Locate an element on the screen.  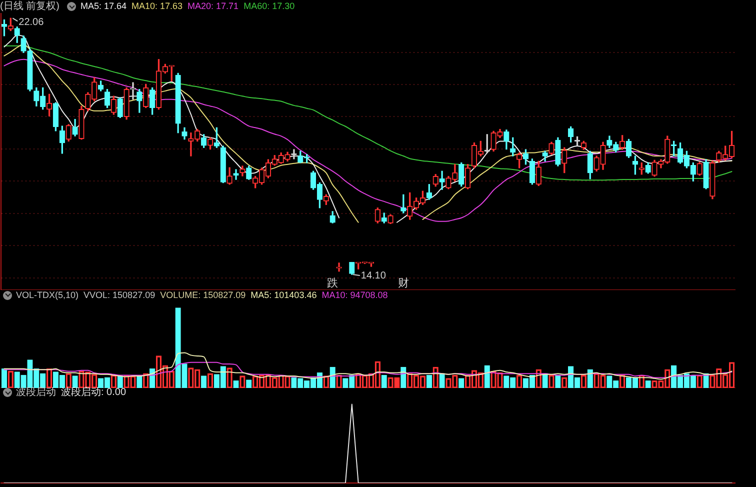
chart-title: VOL-TDX(5,10) is located at coordinates (47, 295).